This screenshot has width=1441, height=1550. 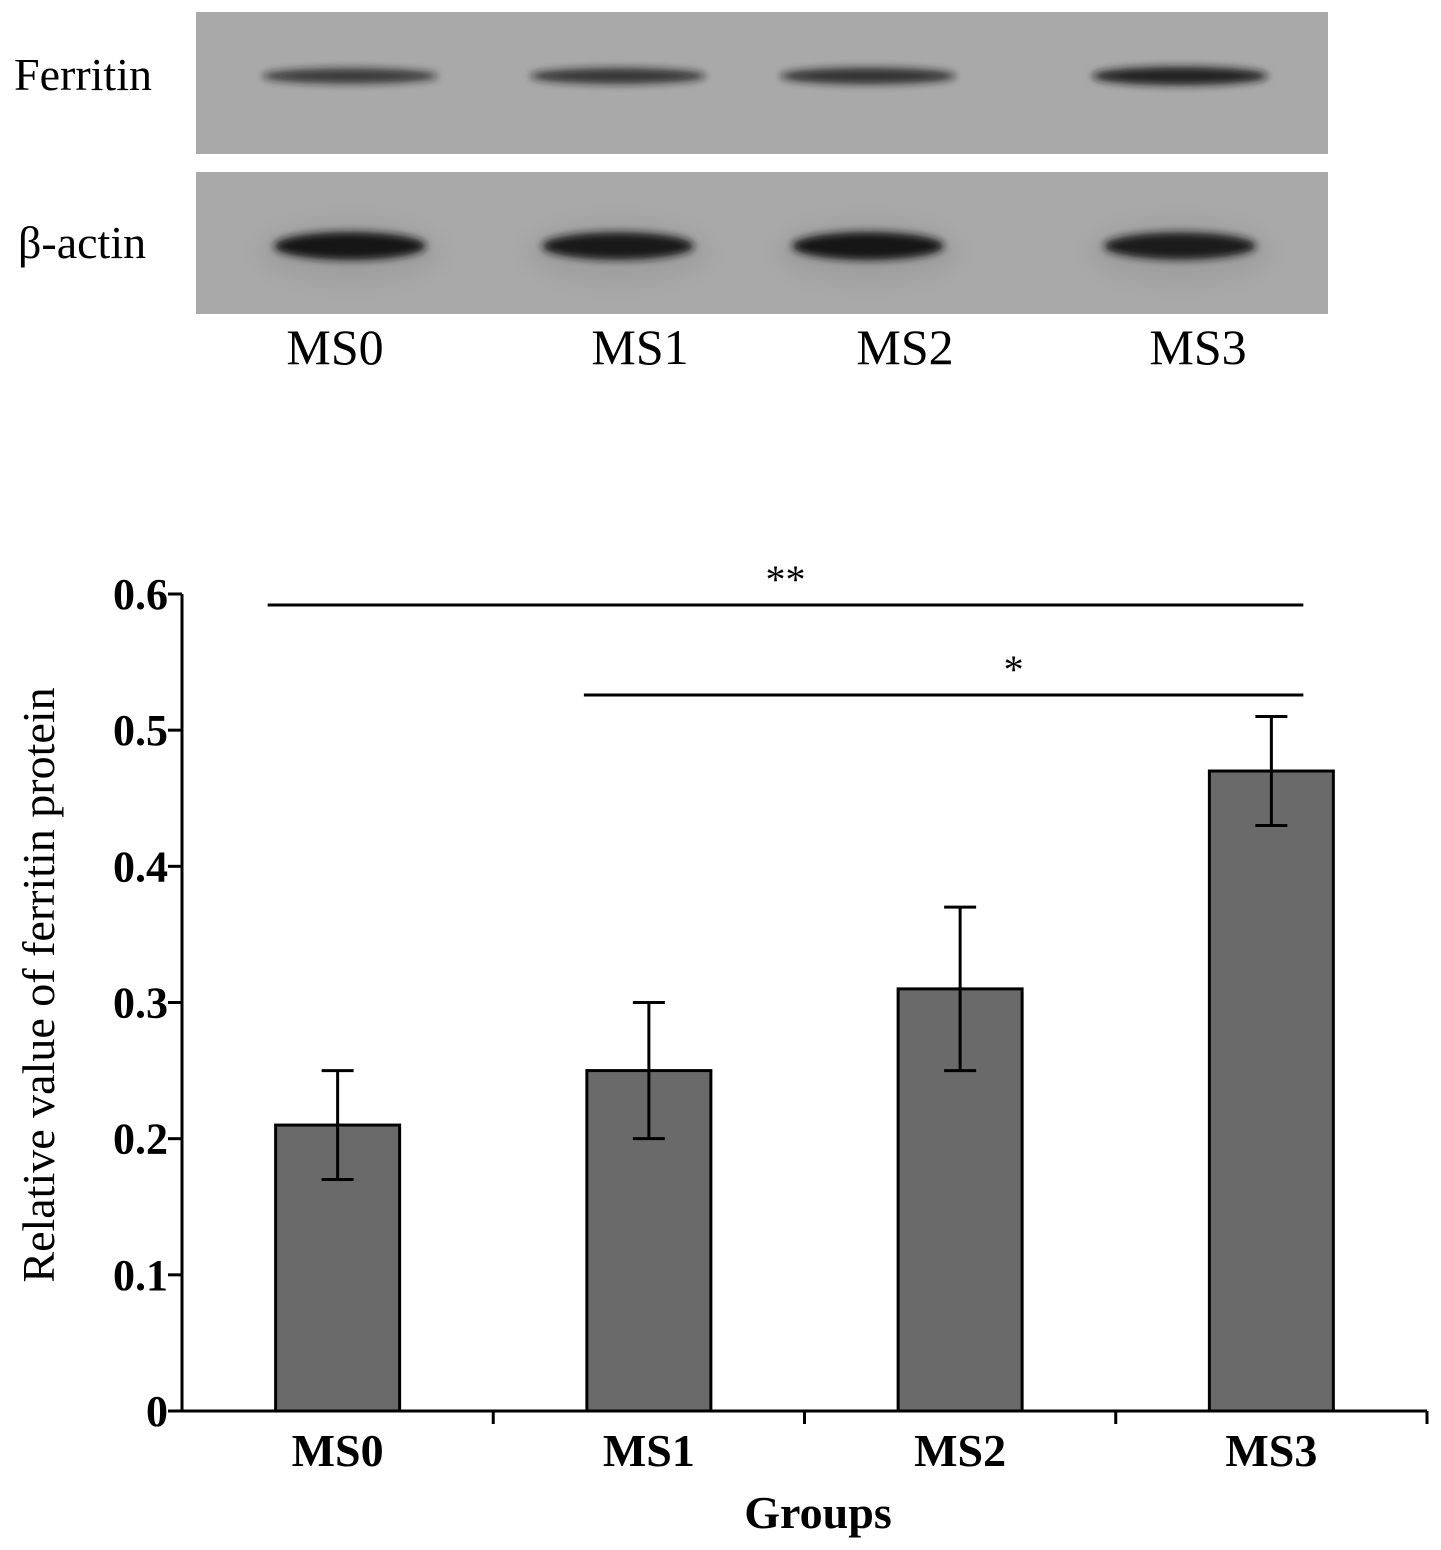 I want to click on significance-marker: **, so click(x=786, y=579).